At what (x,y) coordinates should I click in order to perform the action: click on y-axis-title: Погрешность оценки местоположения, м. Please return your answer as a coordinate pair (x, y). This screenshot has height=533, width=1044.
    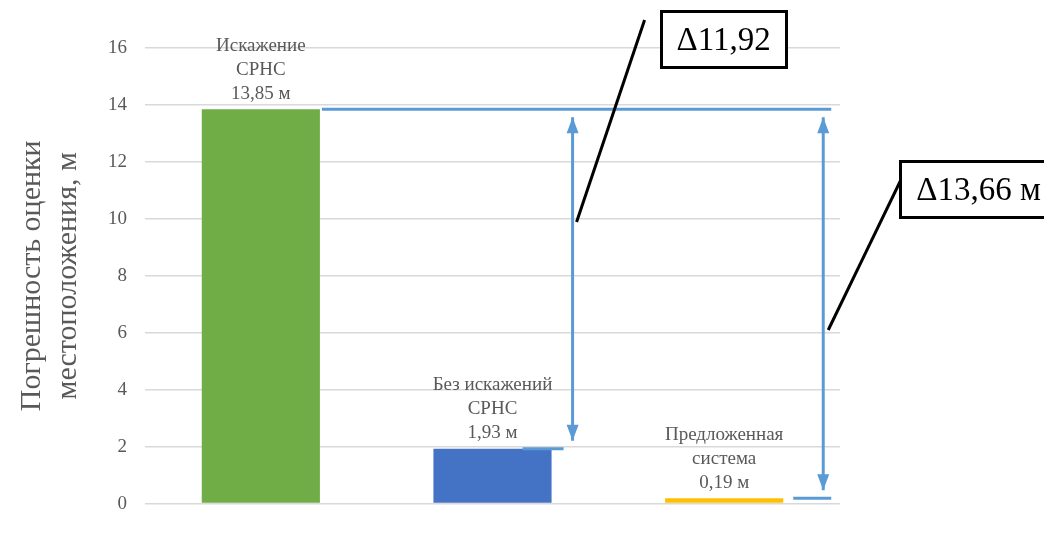
    Looking at the image, I should click on (47, 276).